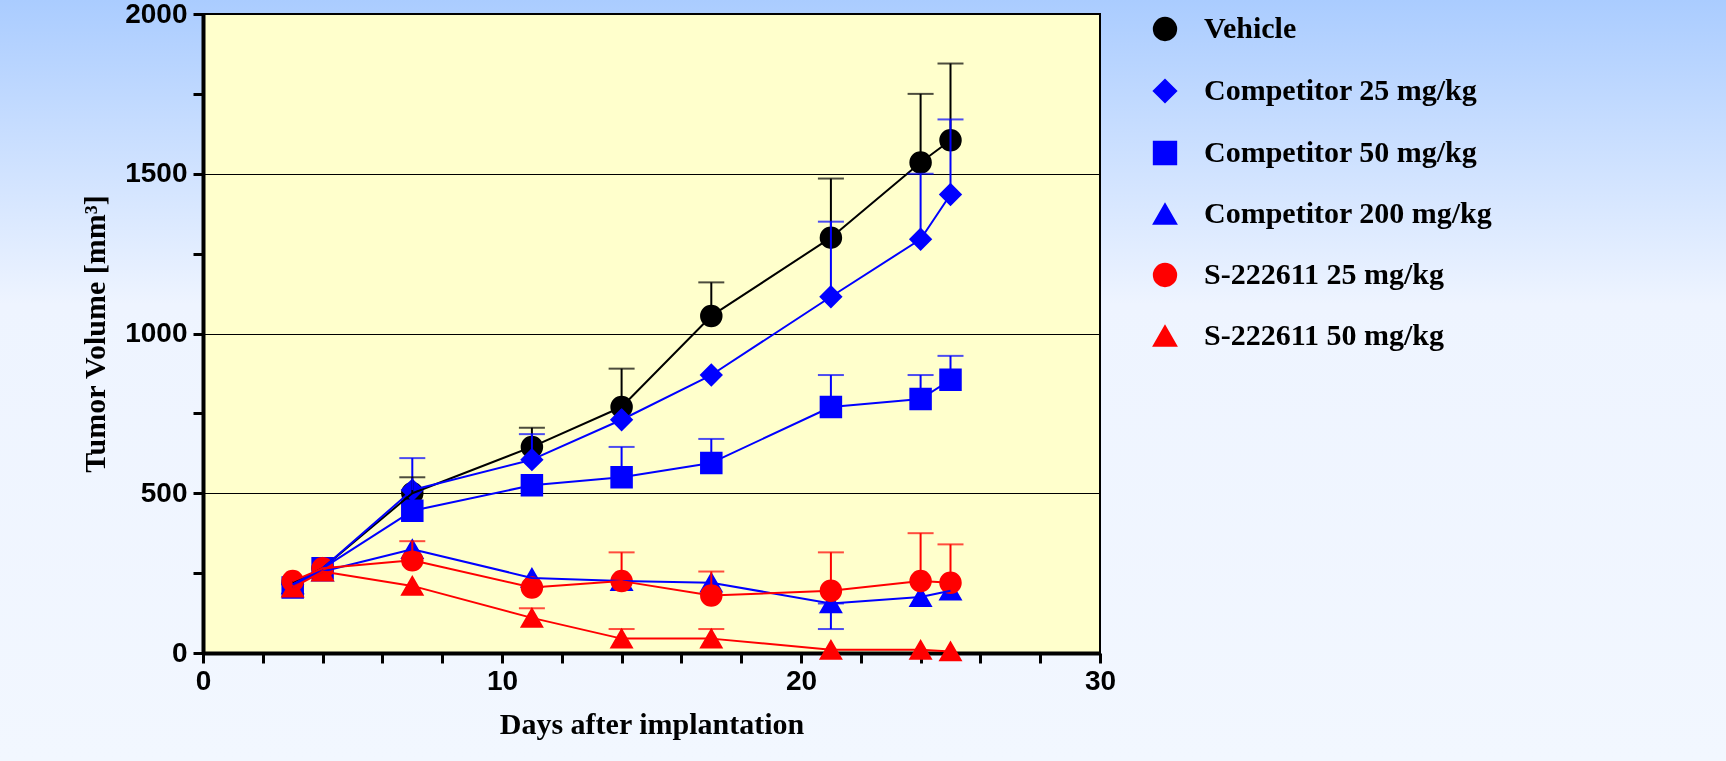 The image size is (1726, 761). I want to click on legend-label: S-222611 50 mg/kg, so click(1324, 334).